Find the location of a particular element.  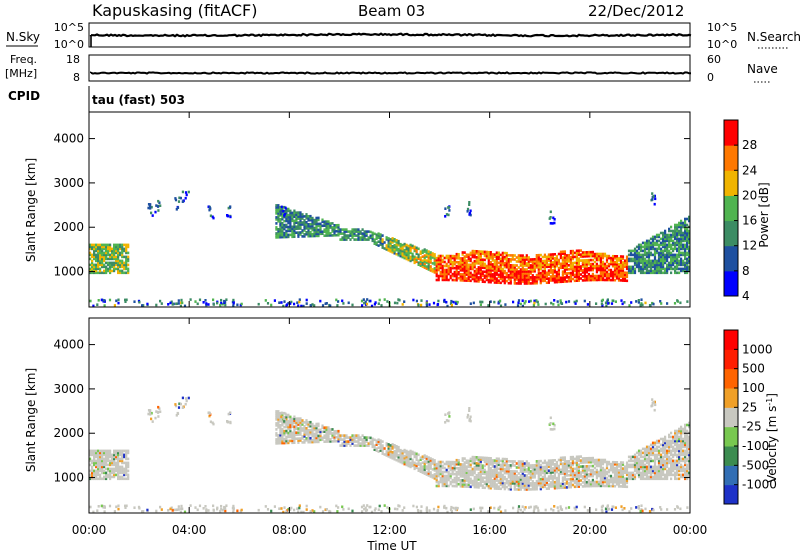

nsearch-tick-bottom: 10^0 is located at coordinates (722, 44).